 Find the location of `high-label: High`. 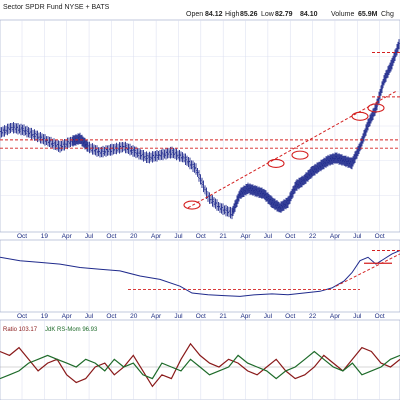

high-label: High is located at coordinates (232, 14).